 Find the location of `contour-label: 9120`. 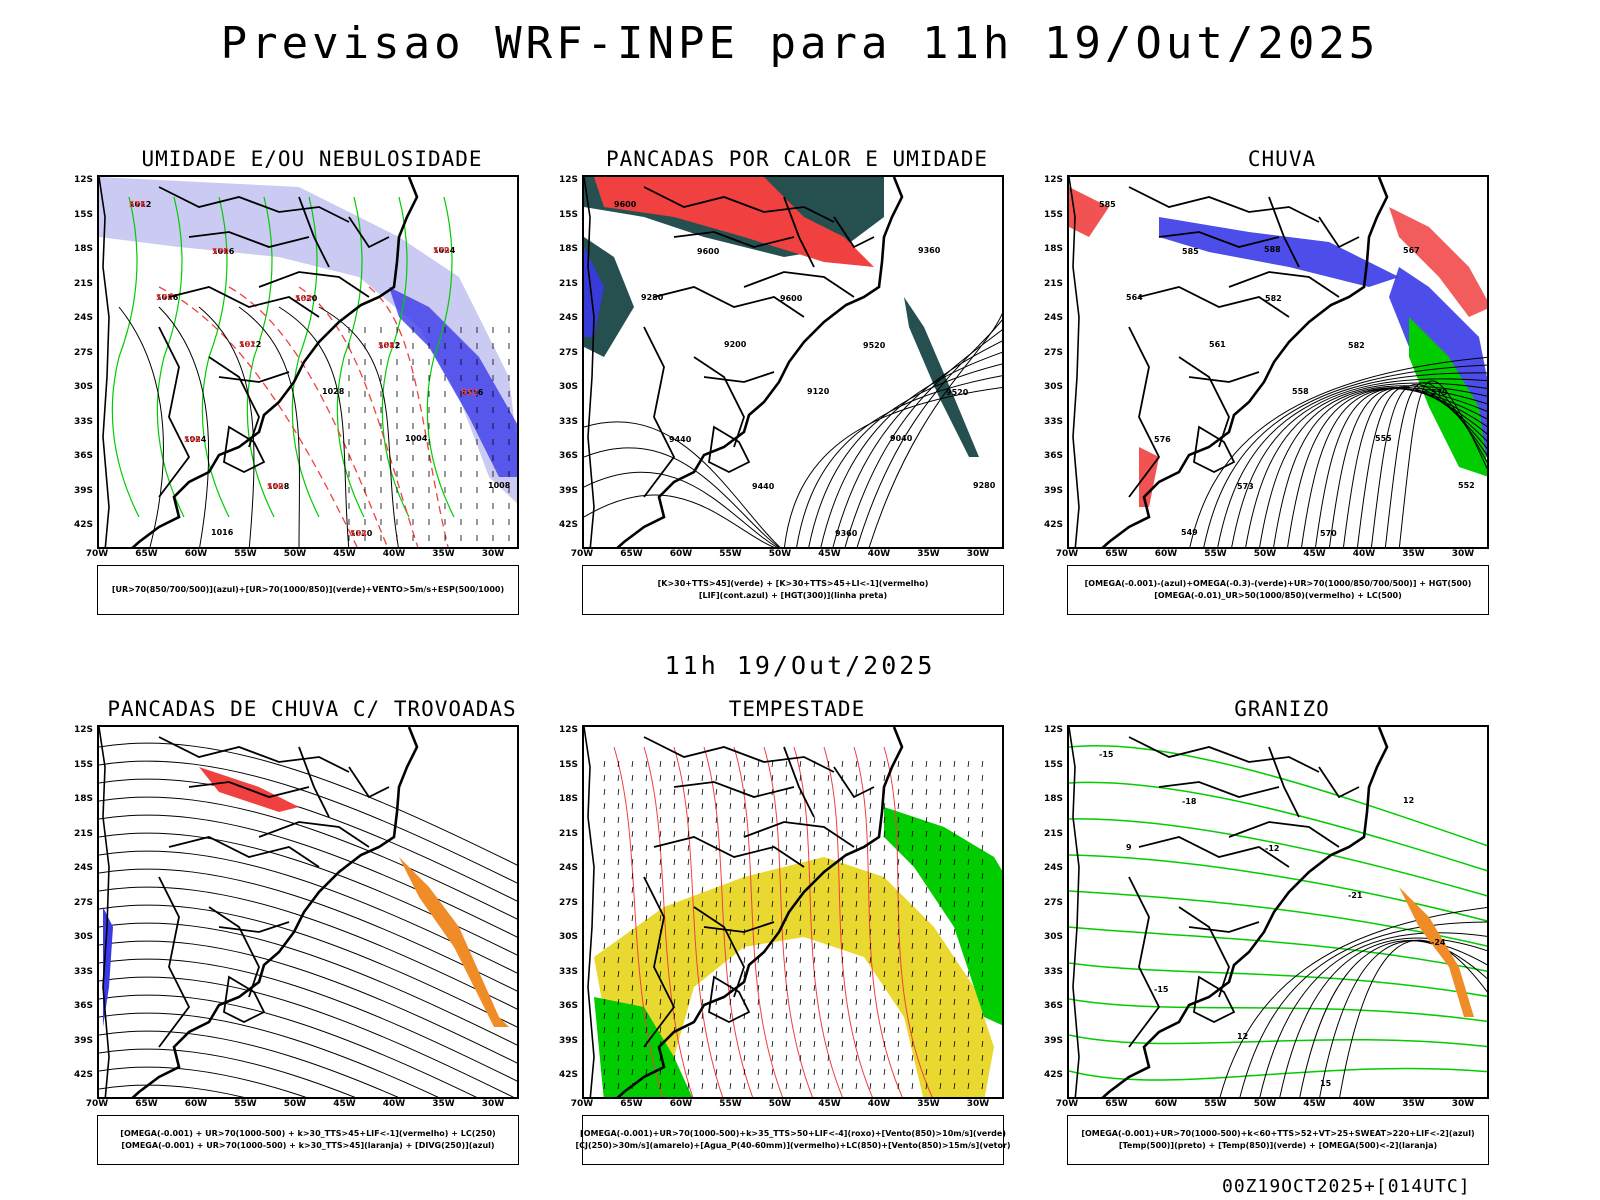

contour-label: 9120 is located at coordinates (818, 391).